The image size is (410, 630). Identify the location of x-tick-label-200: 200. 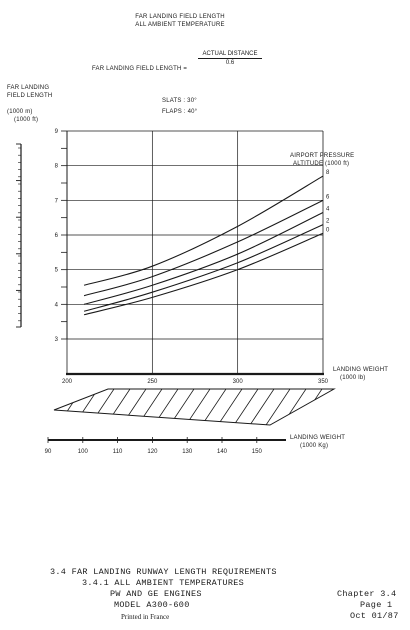
(67, 382).